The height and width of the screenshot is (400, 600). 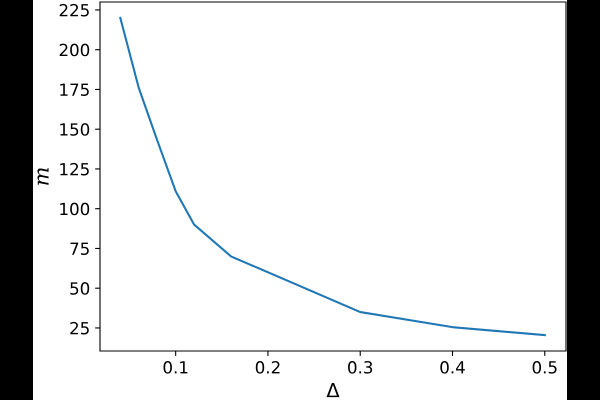 I want to click on y-tick-label: 50, so click(x=80, y=288).